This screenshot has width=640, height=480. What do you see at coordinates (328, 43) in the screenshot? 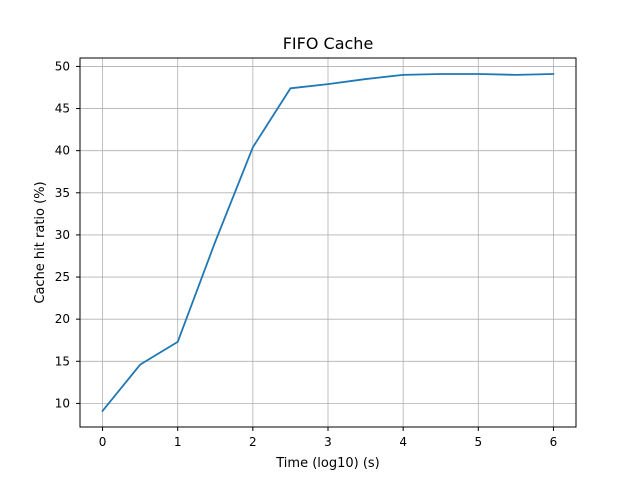
I see `chart-title: FIFO Cache` at bounding box center [328, 43].